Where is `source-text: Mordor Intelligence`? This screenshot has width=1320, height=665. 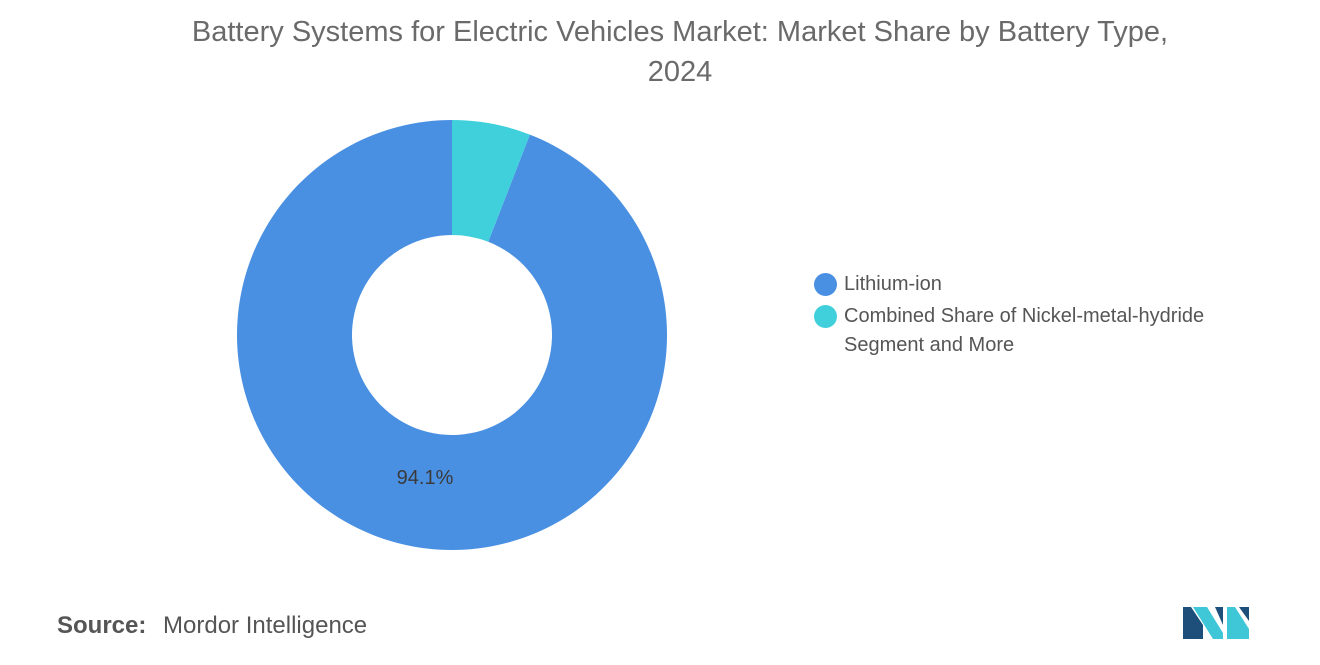 source-text: Mordor Intelligence is located at coordinates (265, 625).